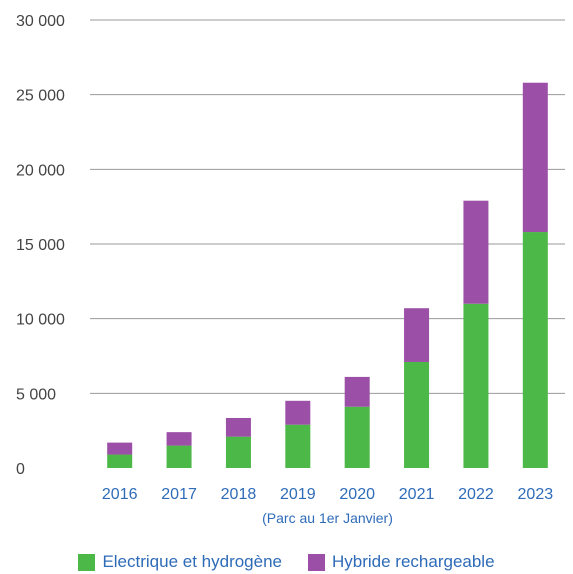 The image size is (573, 574). Describe the element at coordinates (357, 494) in the screenshot. I see `x-tick-label: 2020` at that location.